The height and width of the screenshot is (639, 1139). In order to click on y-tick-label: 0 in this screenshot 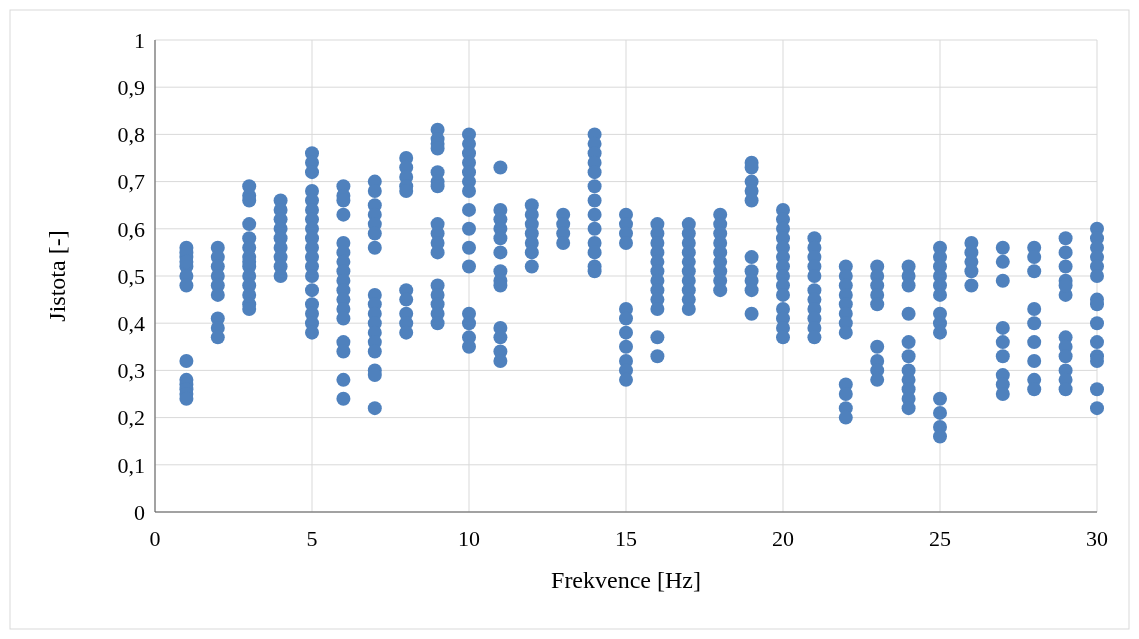, I will do `click(139, 512)`.